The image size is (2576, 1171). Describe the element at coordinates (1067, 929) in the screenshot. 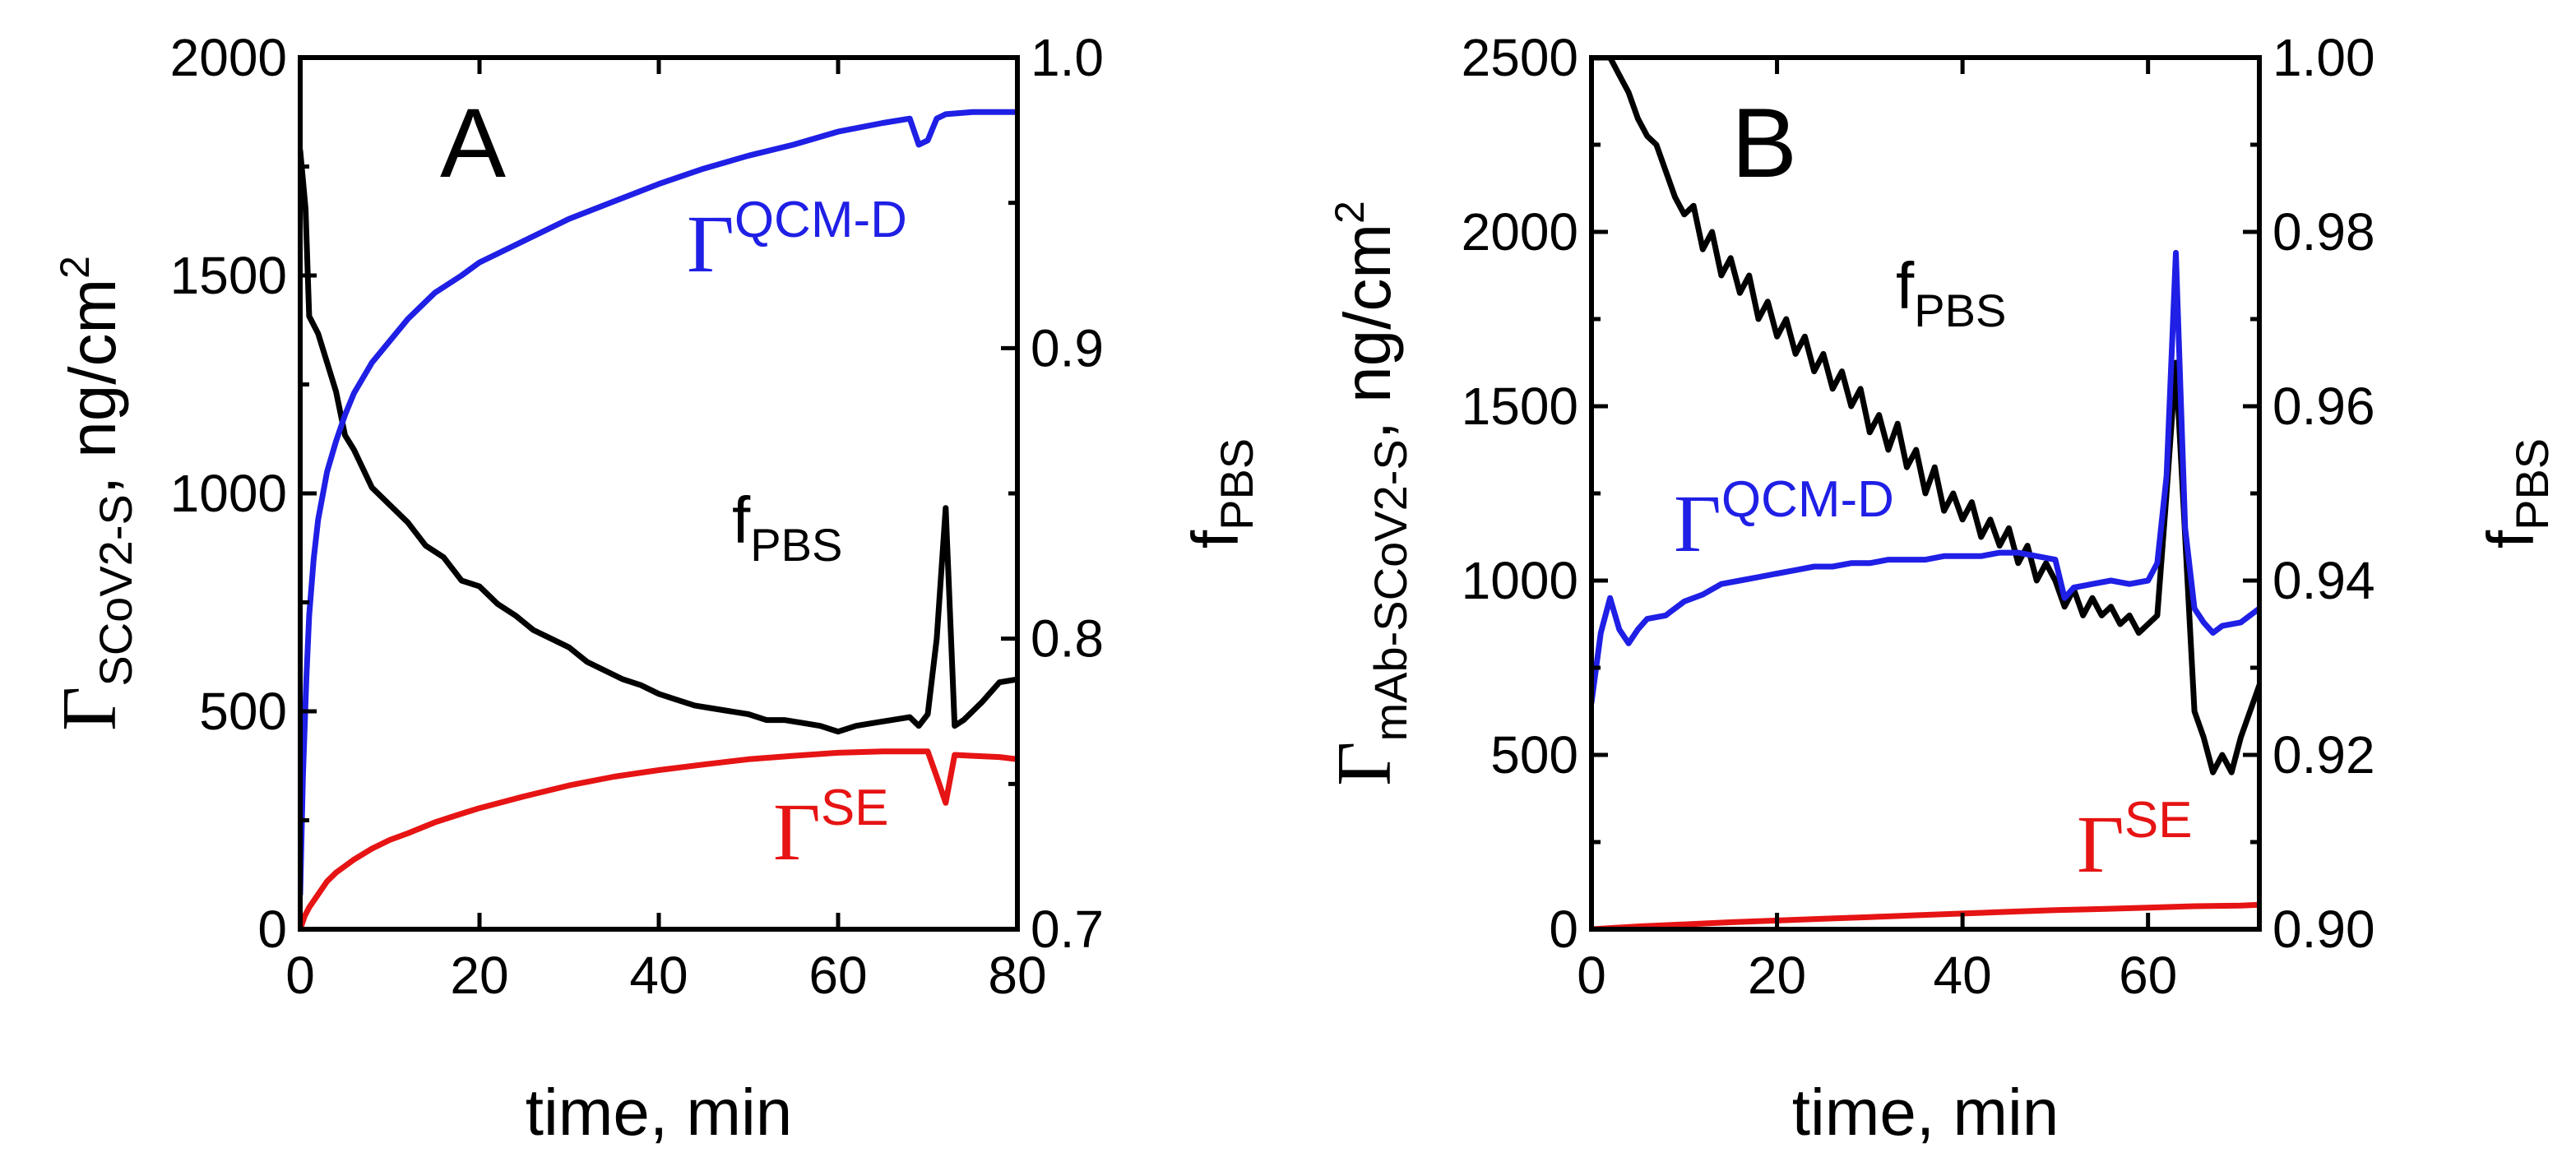

I see `panel-a-y-right-tick-label: 0.7` at that location.